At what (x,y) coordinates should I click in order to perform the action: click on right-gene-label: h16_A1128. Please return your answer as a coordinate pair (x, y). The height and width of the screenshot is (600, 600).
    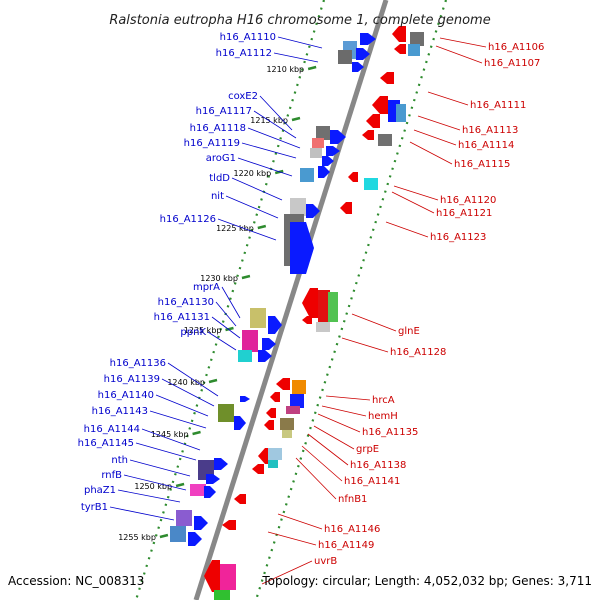
    Looking at the image, I should click on (418, 352).